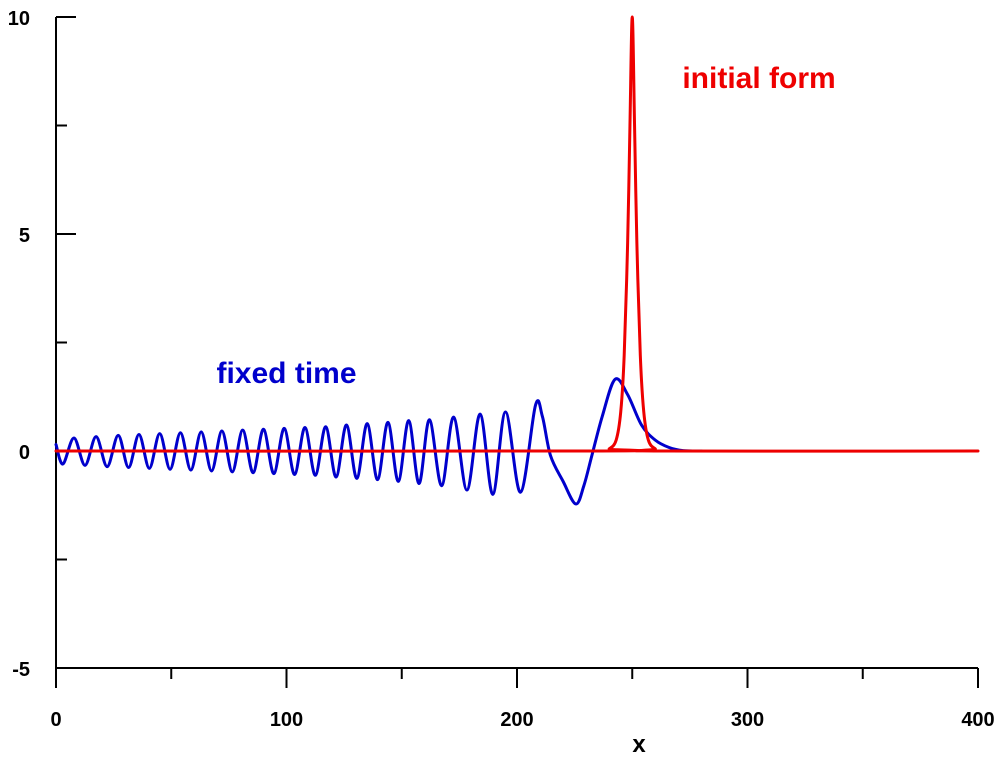 This screenshot has height=760, width=1000. Describe the element at coordinates (21, 670) in the screenshot. I see `y-tick-label: -5` at that location.